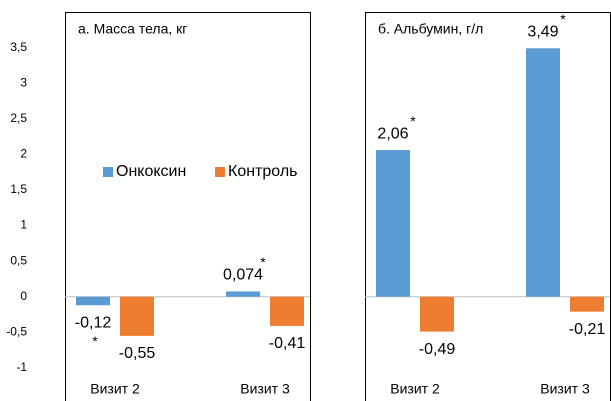 This screenshot has width=611, height=401. What do you see at coordinates (23, 154) in the screenshot?
I see `y-tick-label: 2` at bounding box center [23, 154].